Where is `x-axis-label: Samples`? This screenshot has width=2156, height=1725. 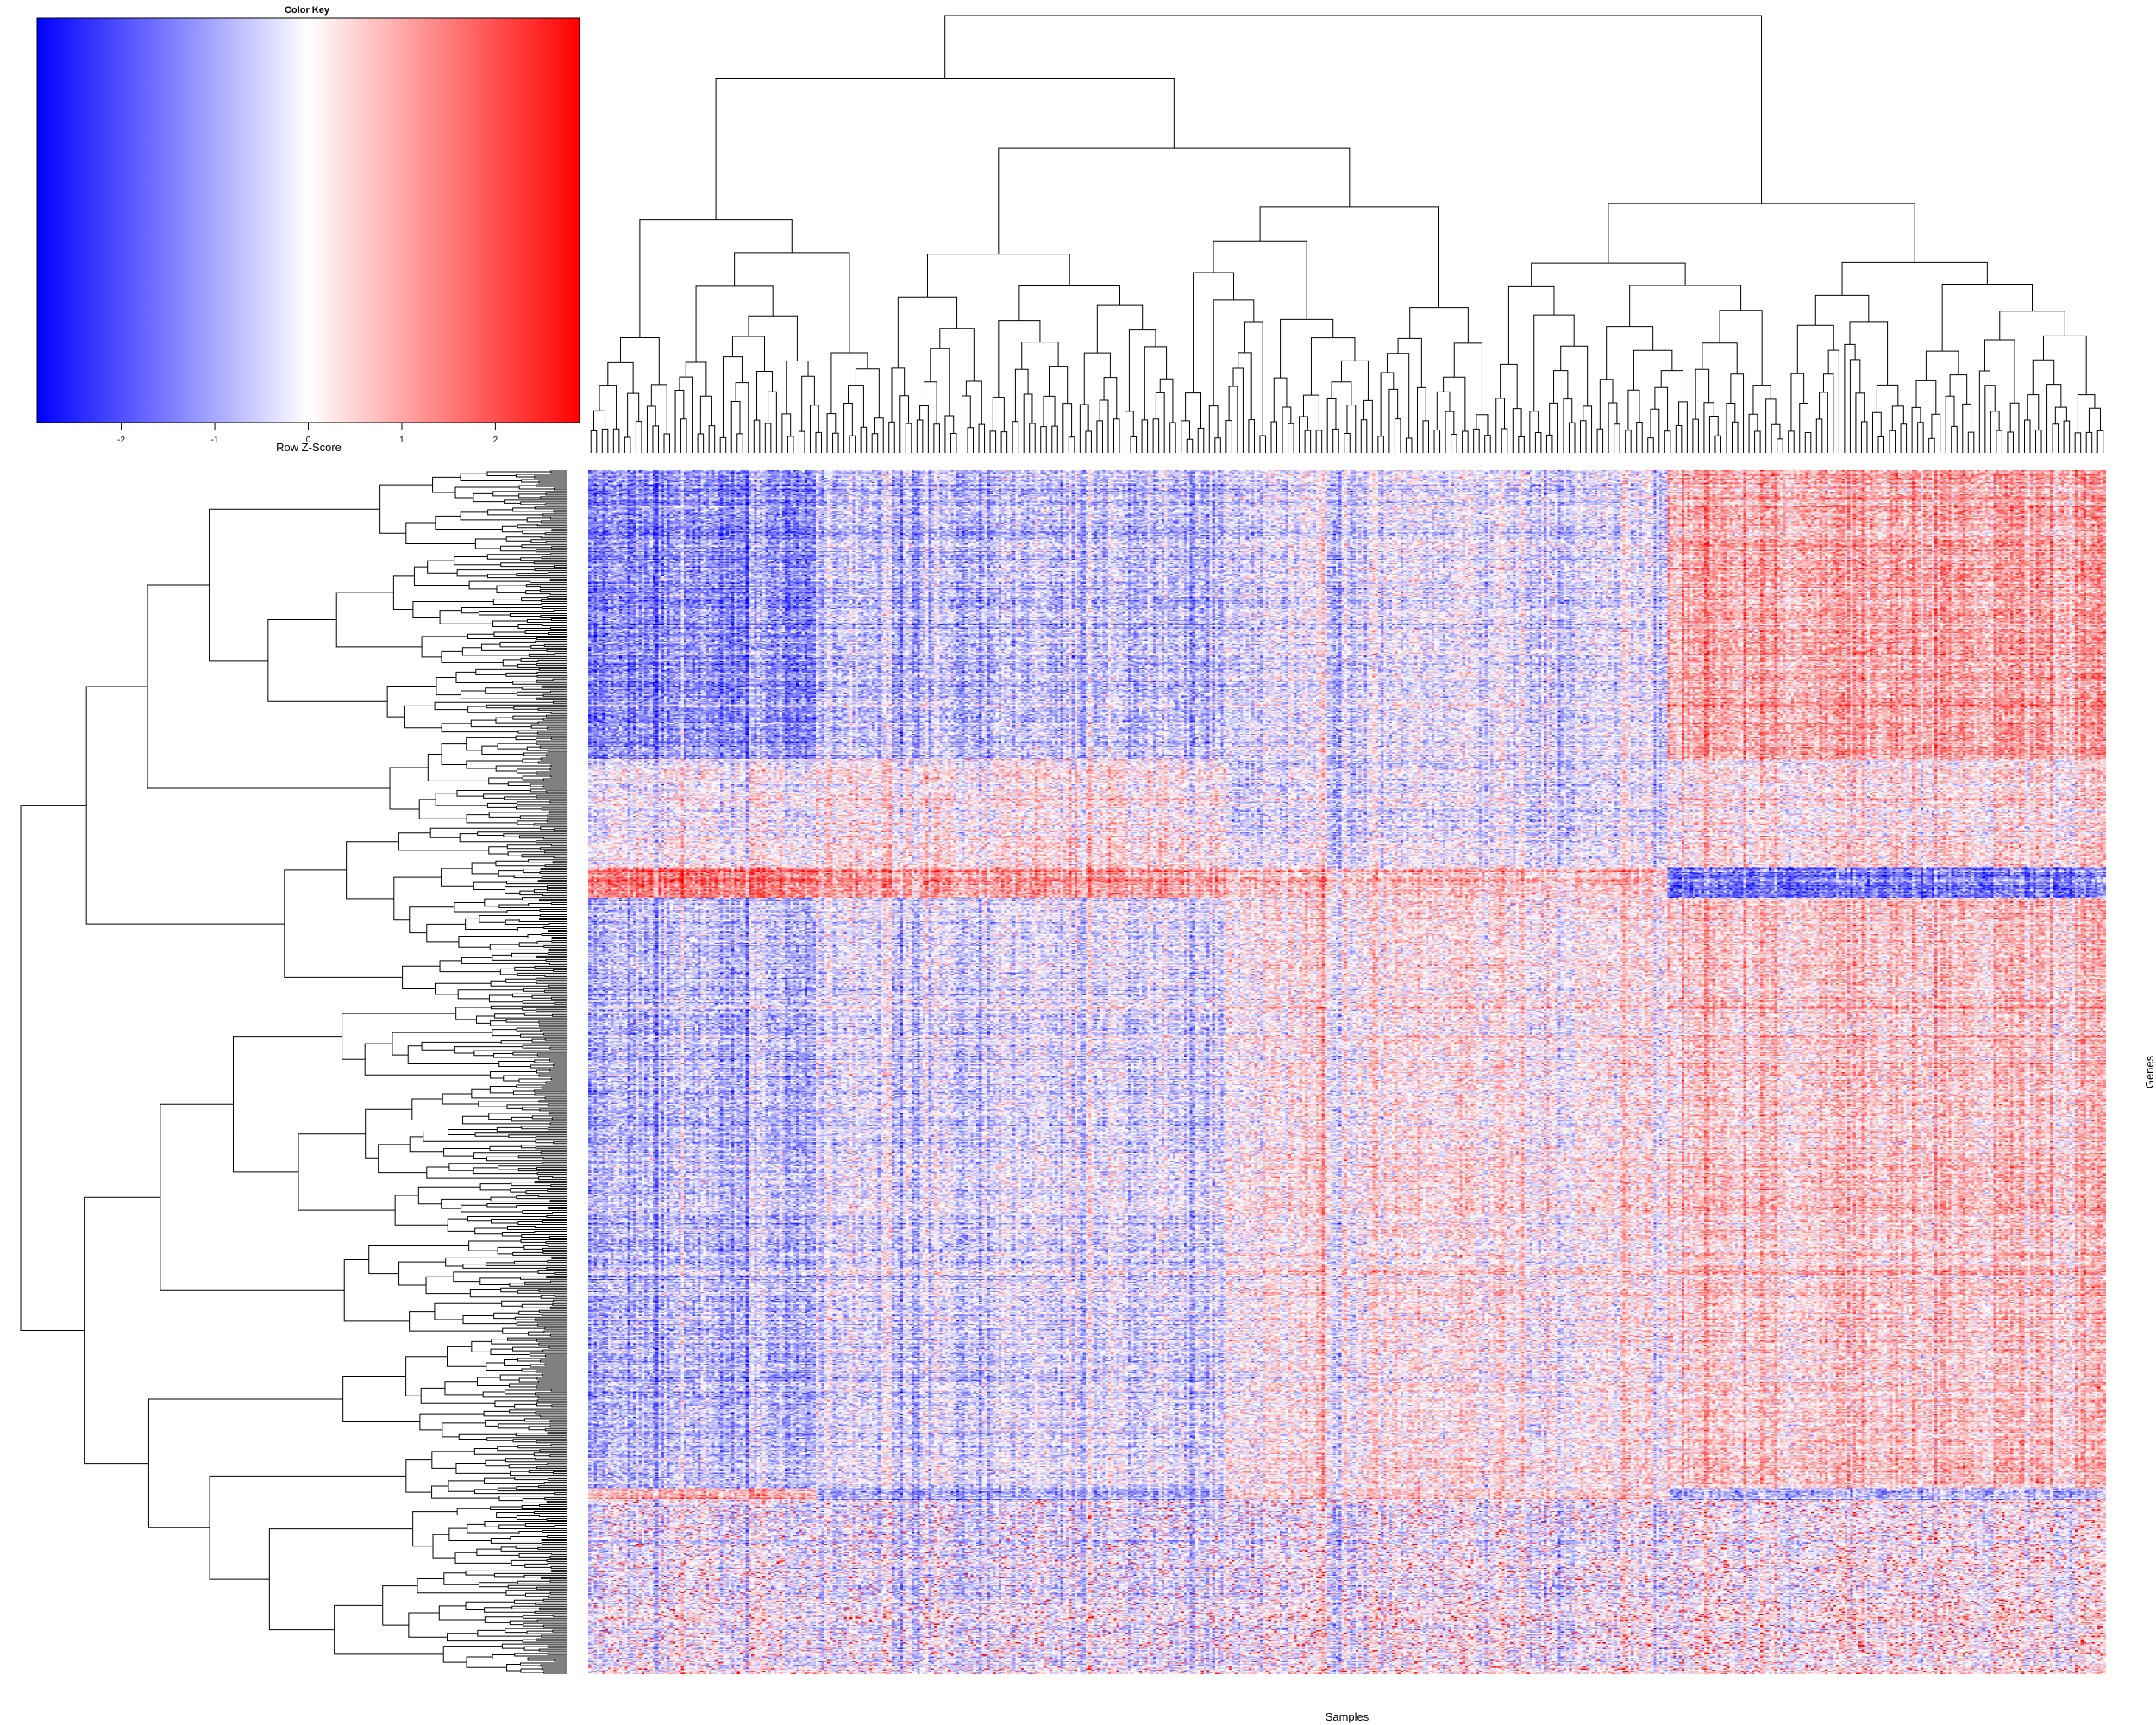 x-axis-label: Samples is located at coordinates (1347, 1717).